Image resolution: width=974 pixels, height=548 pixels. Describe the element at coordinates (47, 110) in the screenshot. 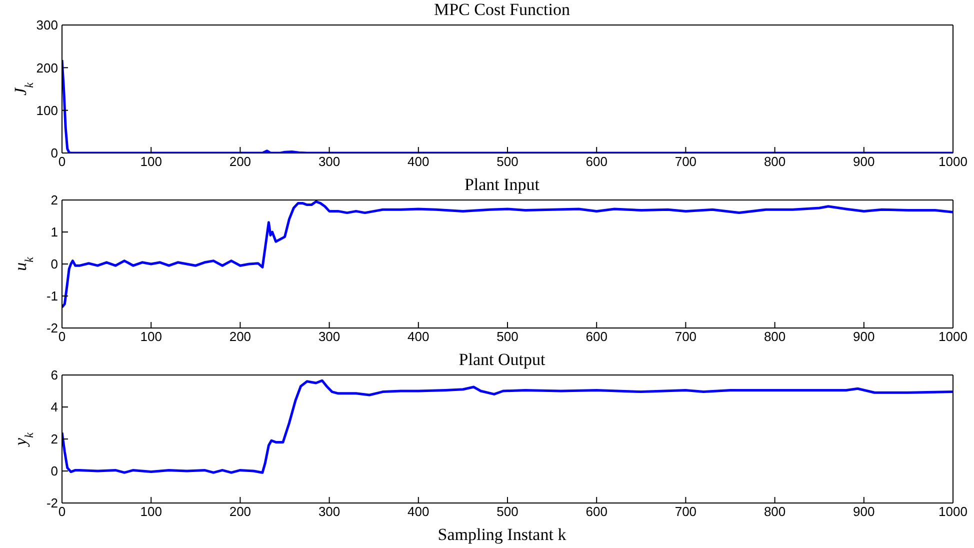

I see `y-tick-label: 100` at that location.